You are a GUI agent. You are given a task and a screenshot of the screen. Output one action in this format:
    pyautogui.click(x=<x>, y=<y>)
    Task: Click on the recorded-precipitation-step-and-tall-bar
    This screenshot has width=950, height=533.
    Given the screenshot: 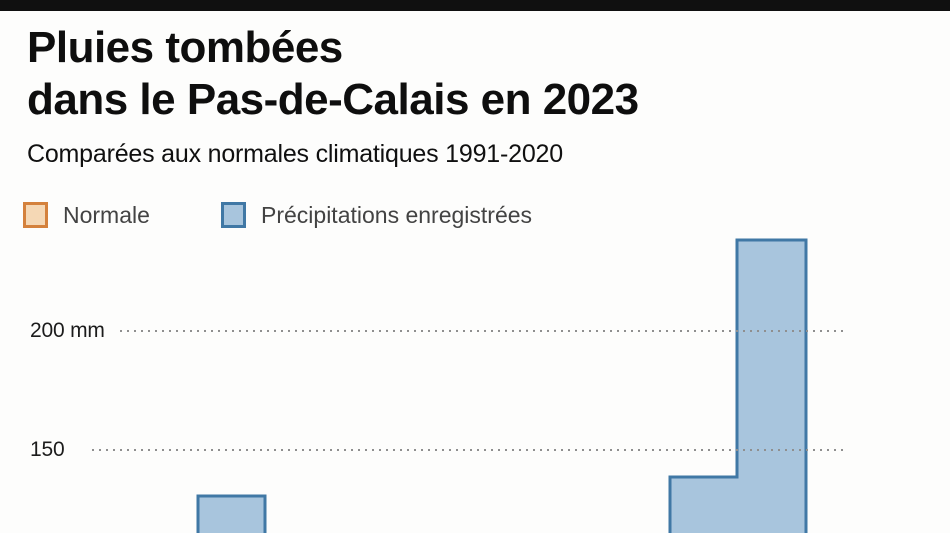 What is the action you would take?
    pyautogui.click(x=738, y=385)
    